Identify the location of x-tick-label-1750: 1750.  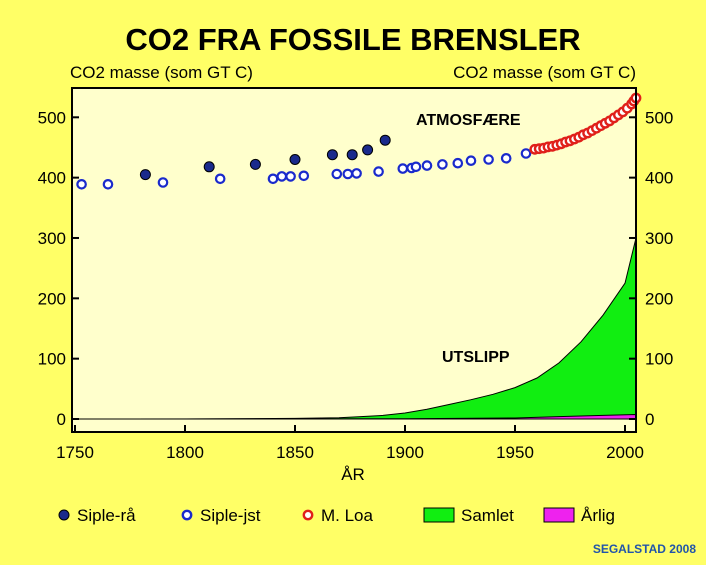
(75, 452).